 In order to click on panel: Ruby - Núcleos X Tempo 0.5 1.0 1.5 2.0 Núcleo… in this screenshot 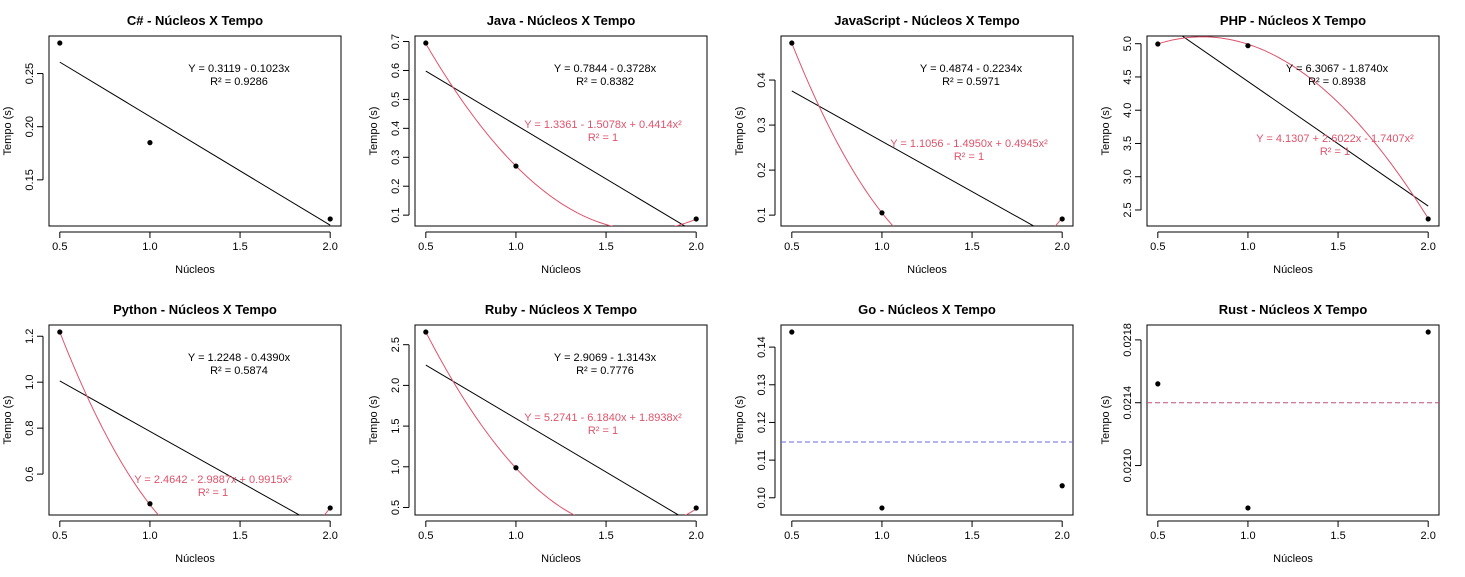, I will do `click(538, 433)`.